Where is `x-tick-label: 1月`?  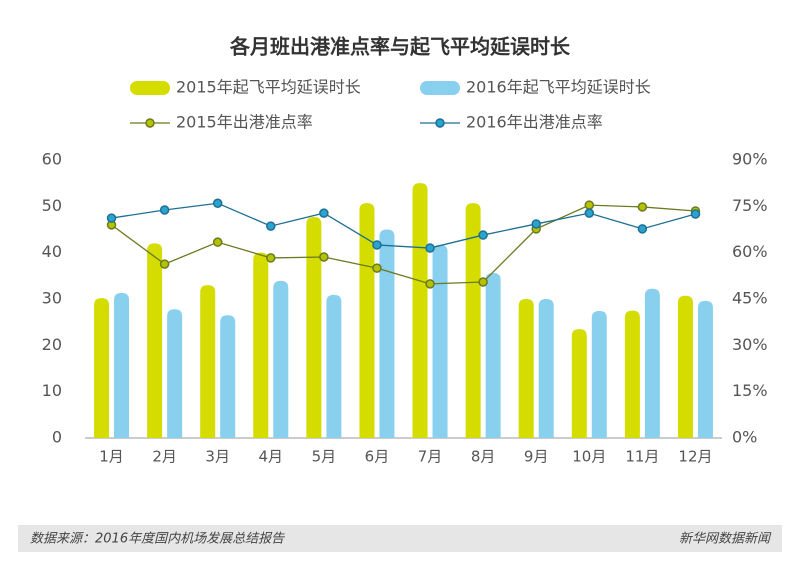
x-tick-label: 1月 is located at coordinates (111, 457).